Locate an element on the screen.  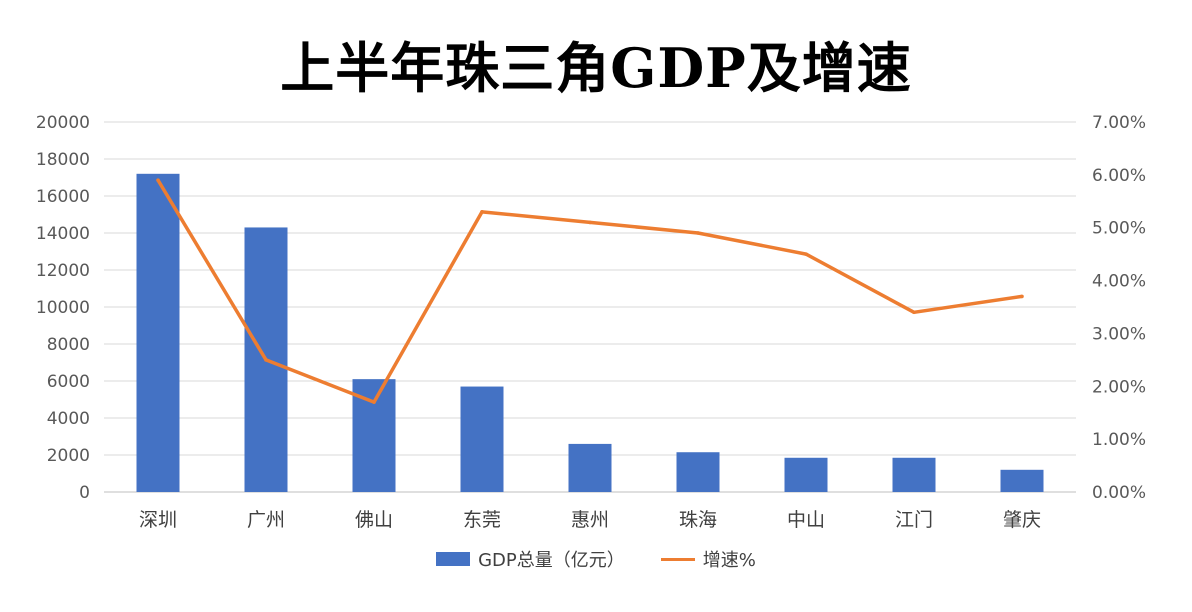
right-axis-tick-label: 6.00% is located at coordinates (1119, 176).